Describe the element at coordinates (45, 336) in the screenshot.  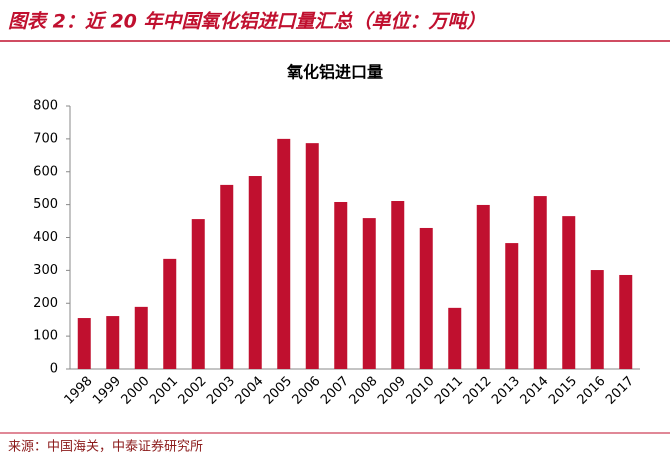
I see `y-tick-label: 100` at that location.